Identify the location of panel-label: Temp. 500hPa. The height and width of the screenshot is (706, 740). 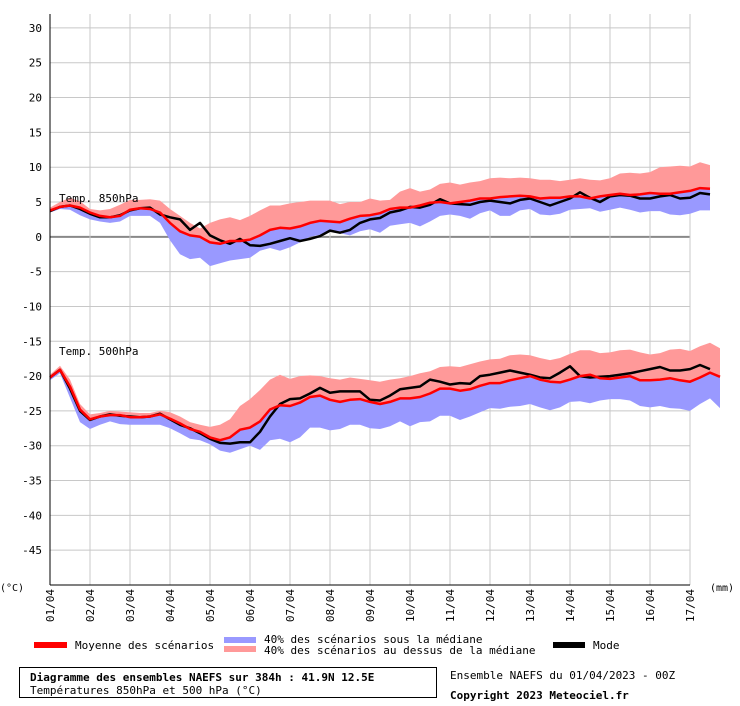
(98, 351).